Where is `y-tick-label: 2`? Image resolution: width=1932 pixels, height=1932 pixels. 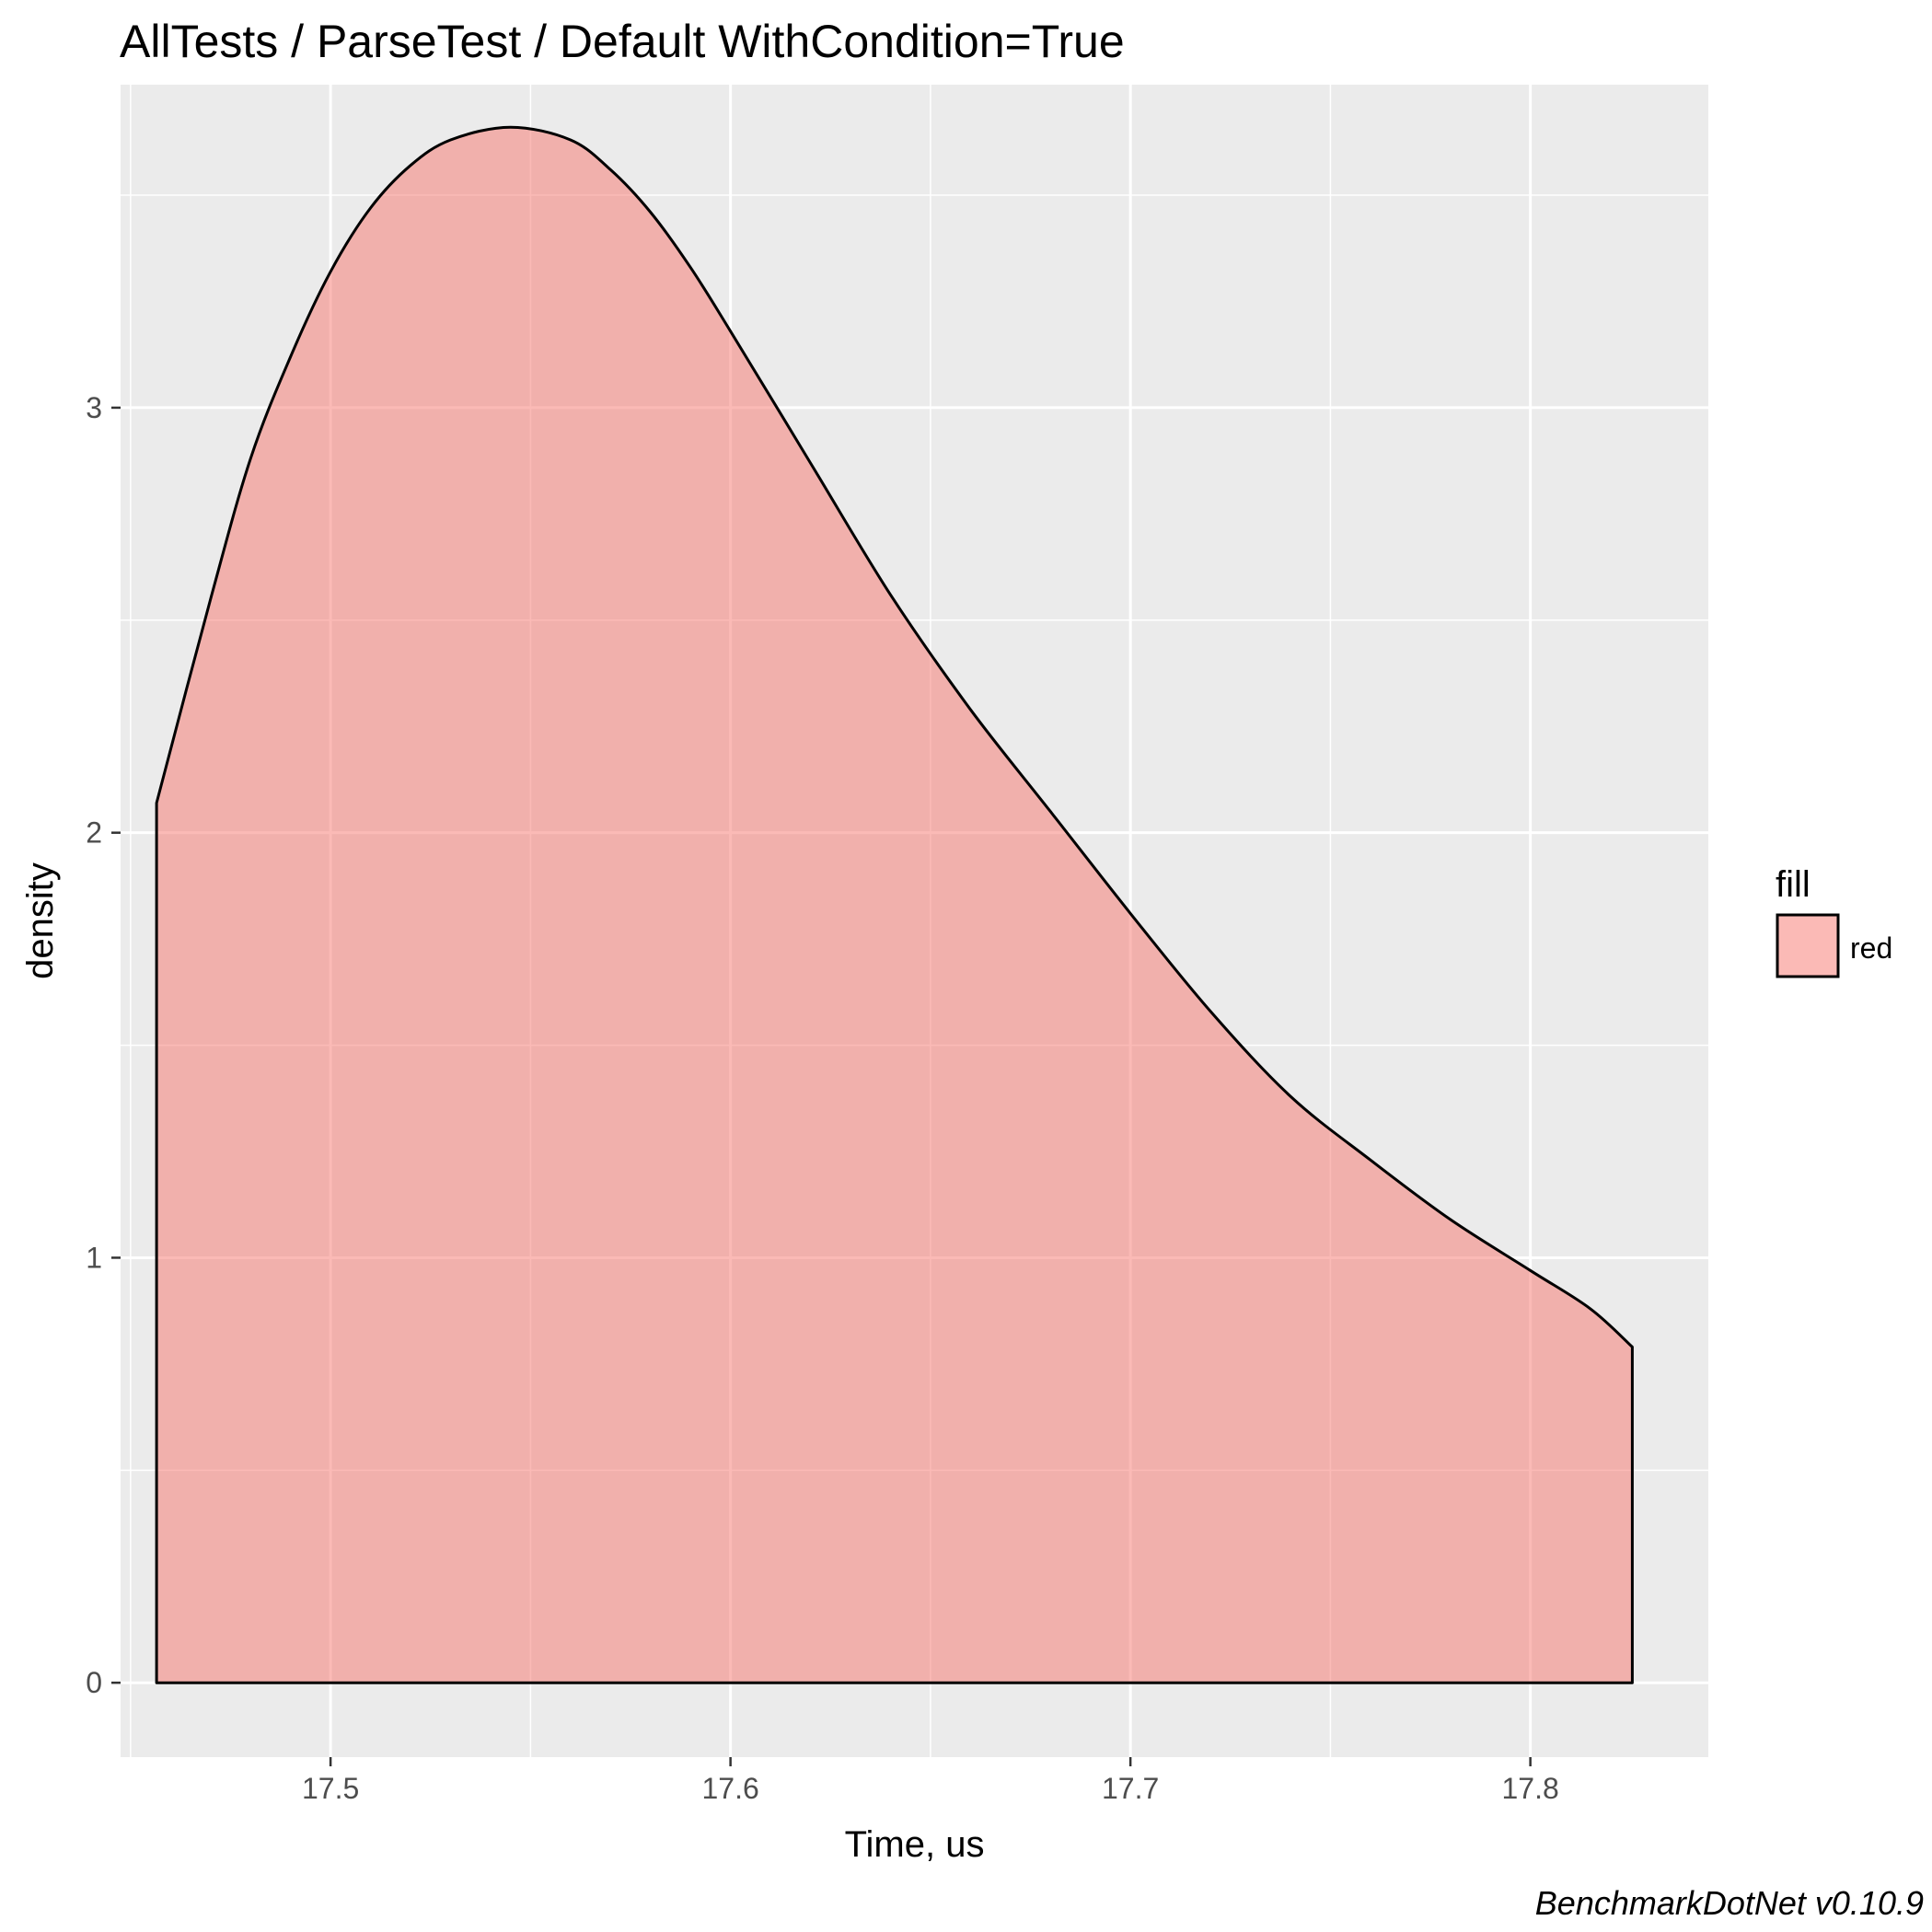
y-tick-label: 2 is located at coordinates (94, 833).